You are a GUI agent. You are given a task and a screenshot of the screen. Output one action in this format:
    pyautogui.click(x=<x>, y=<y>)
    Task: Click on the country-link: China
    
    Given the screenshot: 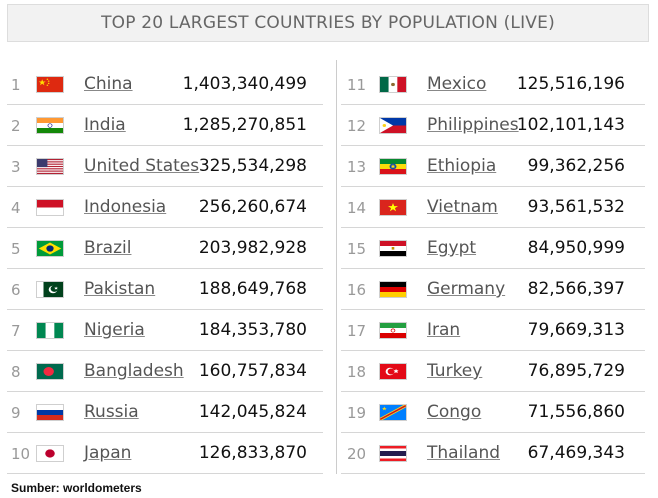 What is the action you would take?
    pyautogui.click(x=108, y=84)
    